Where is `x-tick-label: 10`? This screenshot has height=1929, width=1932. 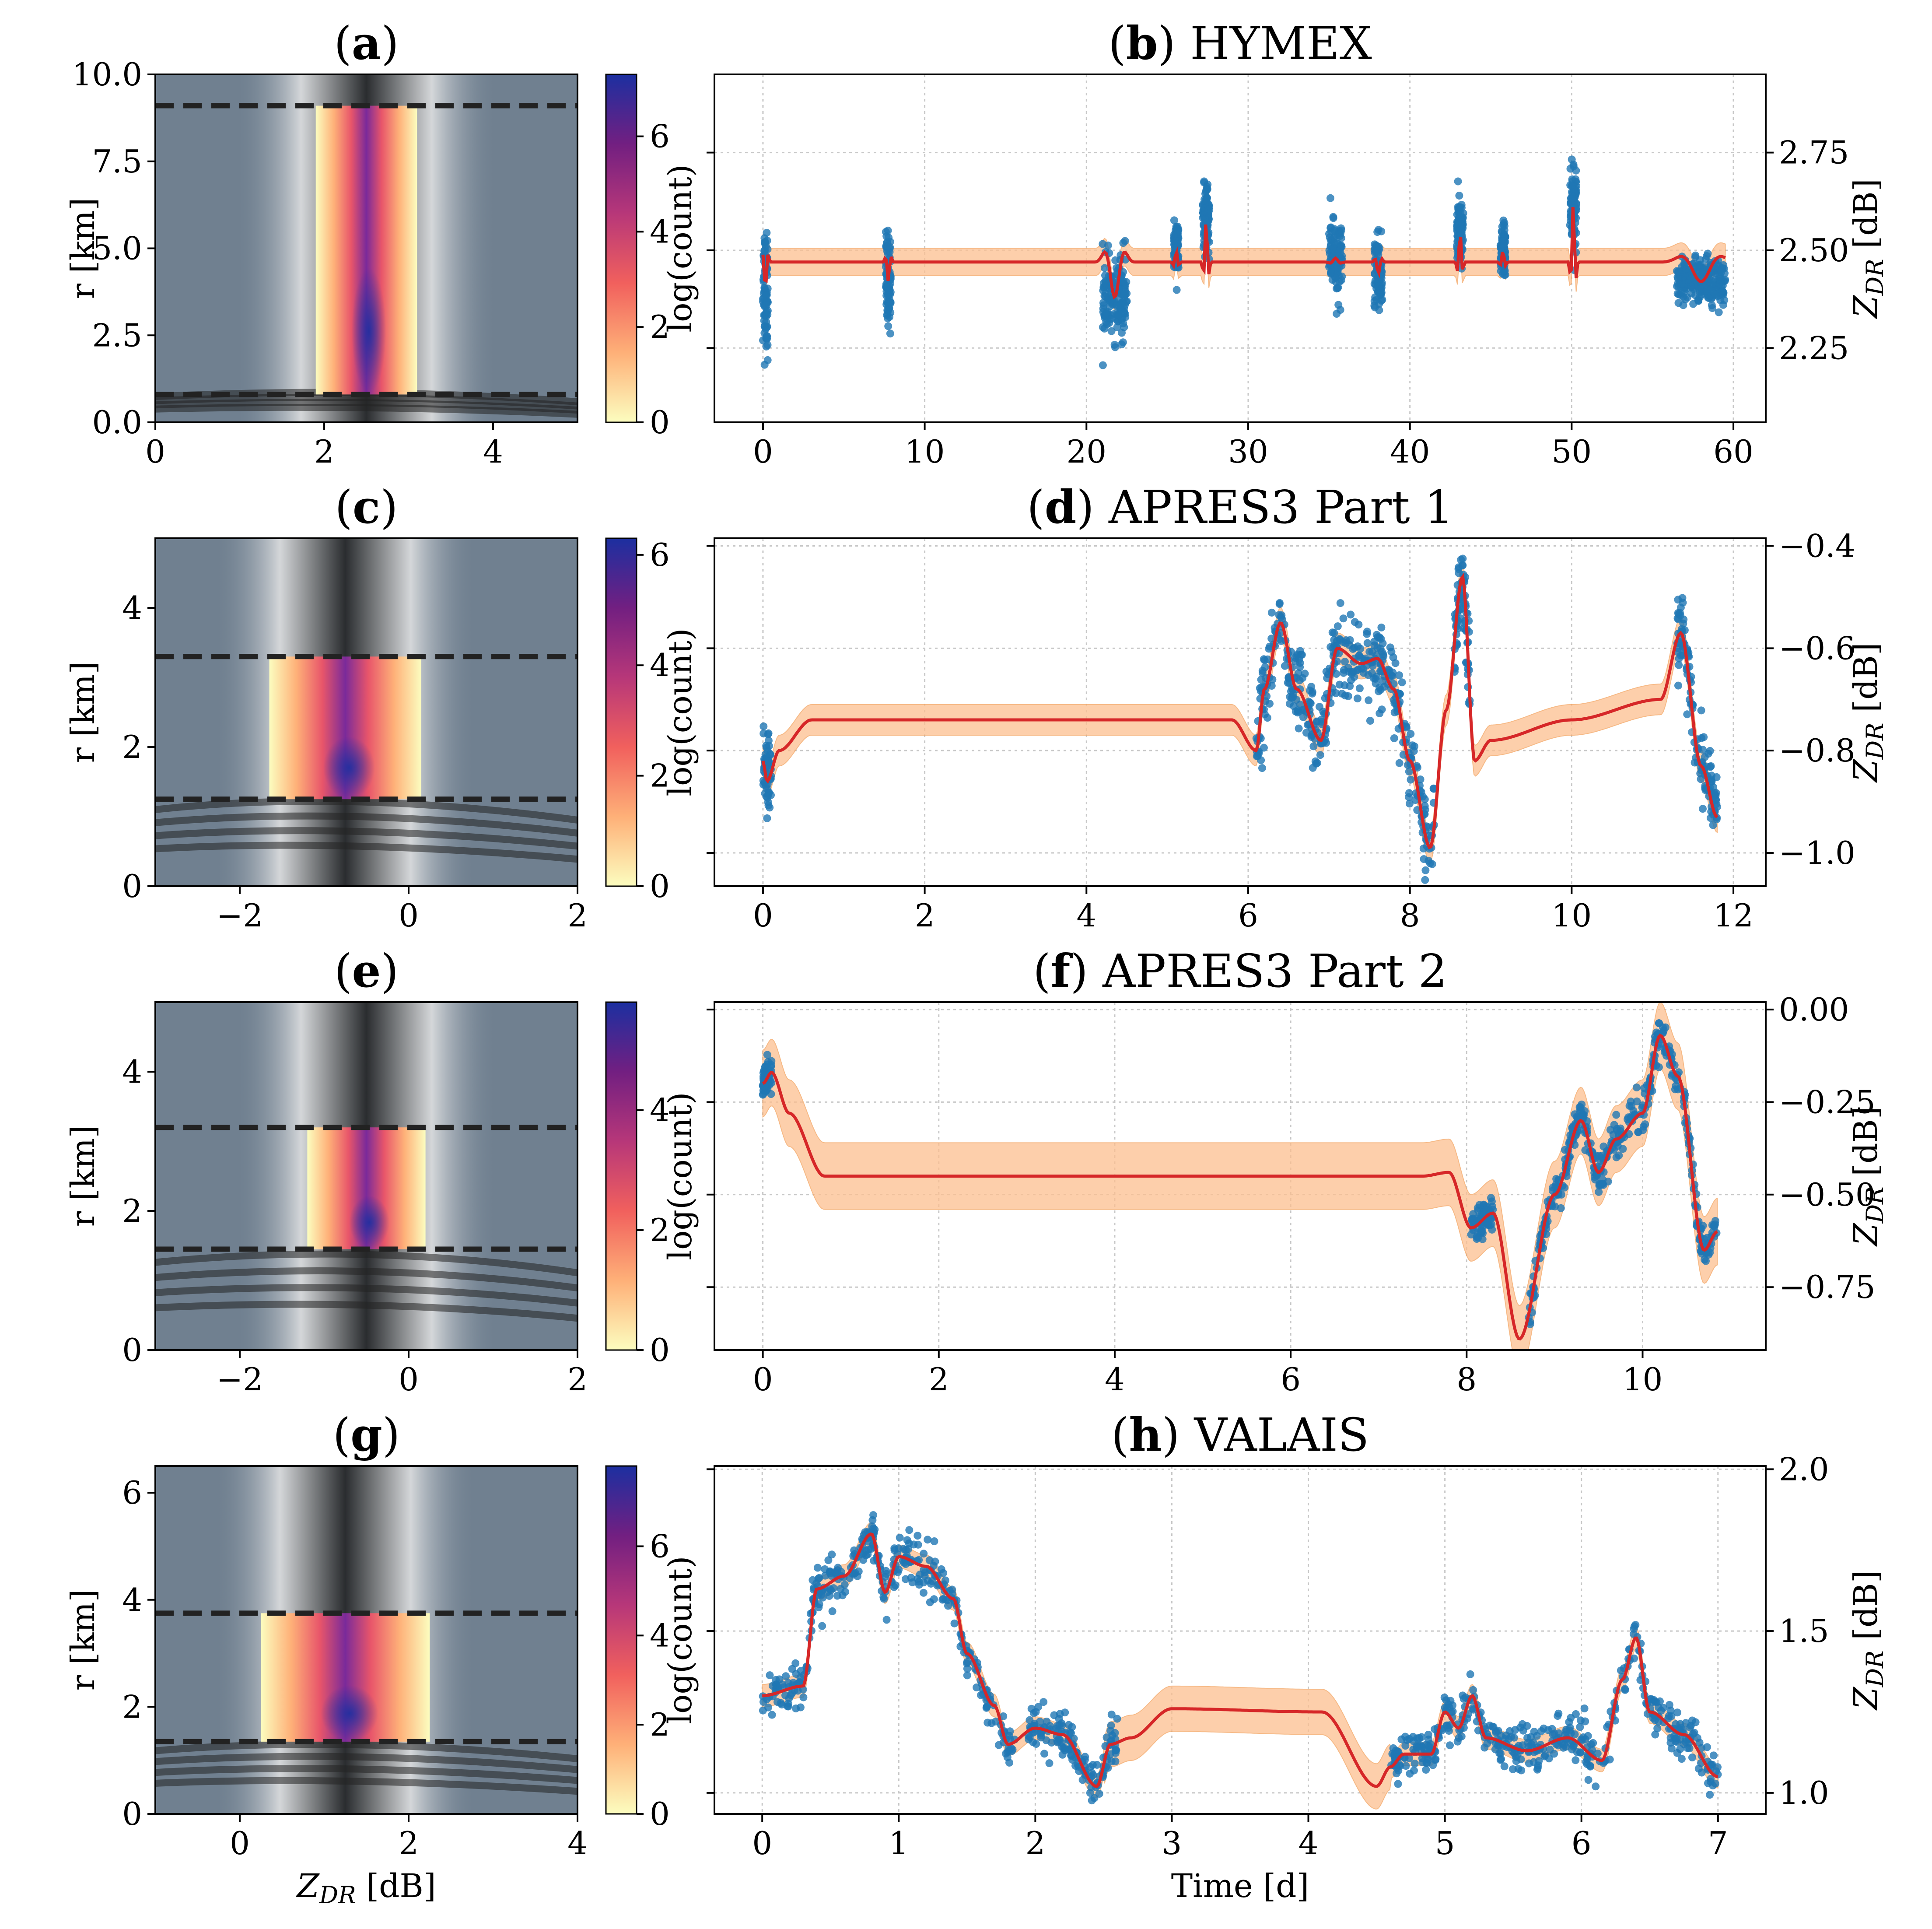
x-tick-label: 10 is located at coordinates (1643, 1379).